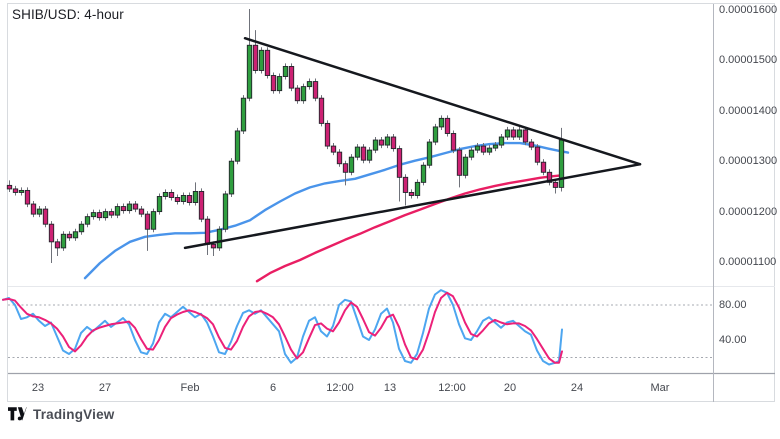 Image resolution: width=780 pixels, height=439 pixels. Describe the element at coordinates (510, 388) in the screenshot. I see `time-tick-label: 20` at that location.